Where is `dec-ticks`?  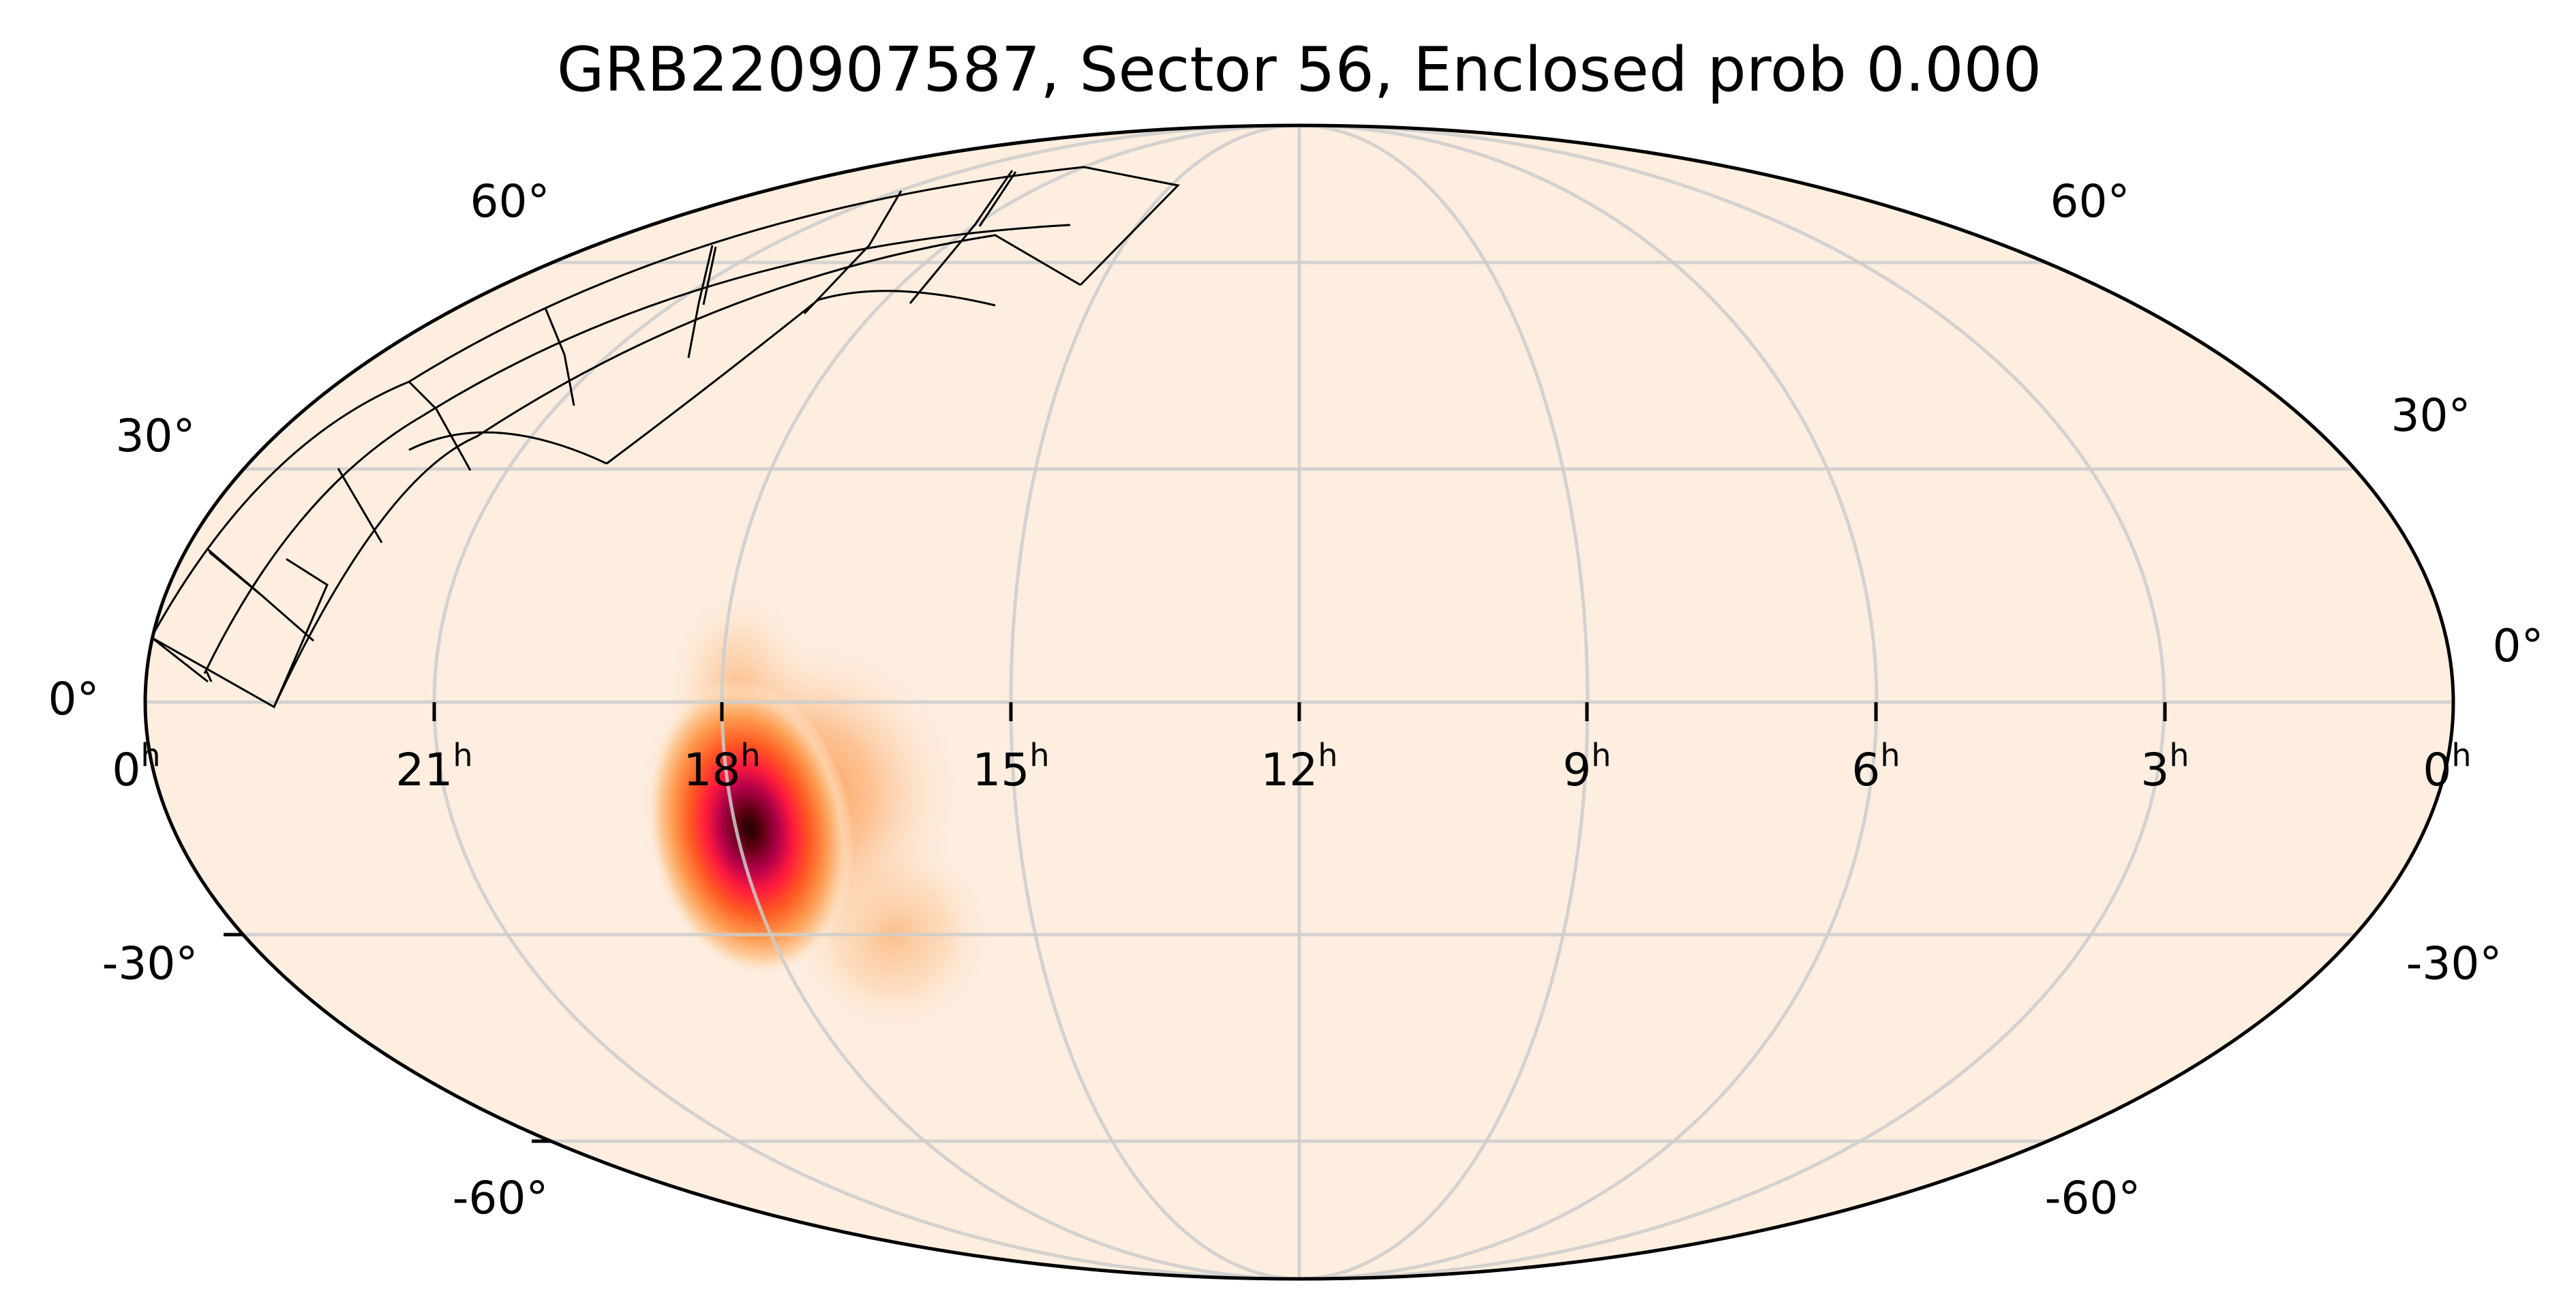
dec-ticks is located at coordinates (388, 1038).